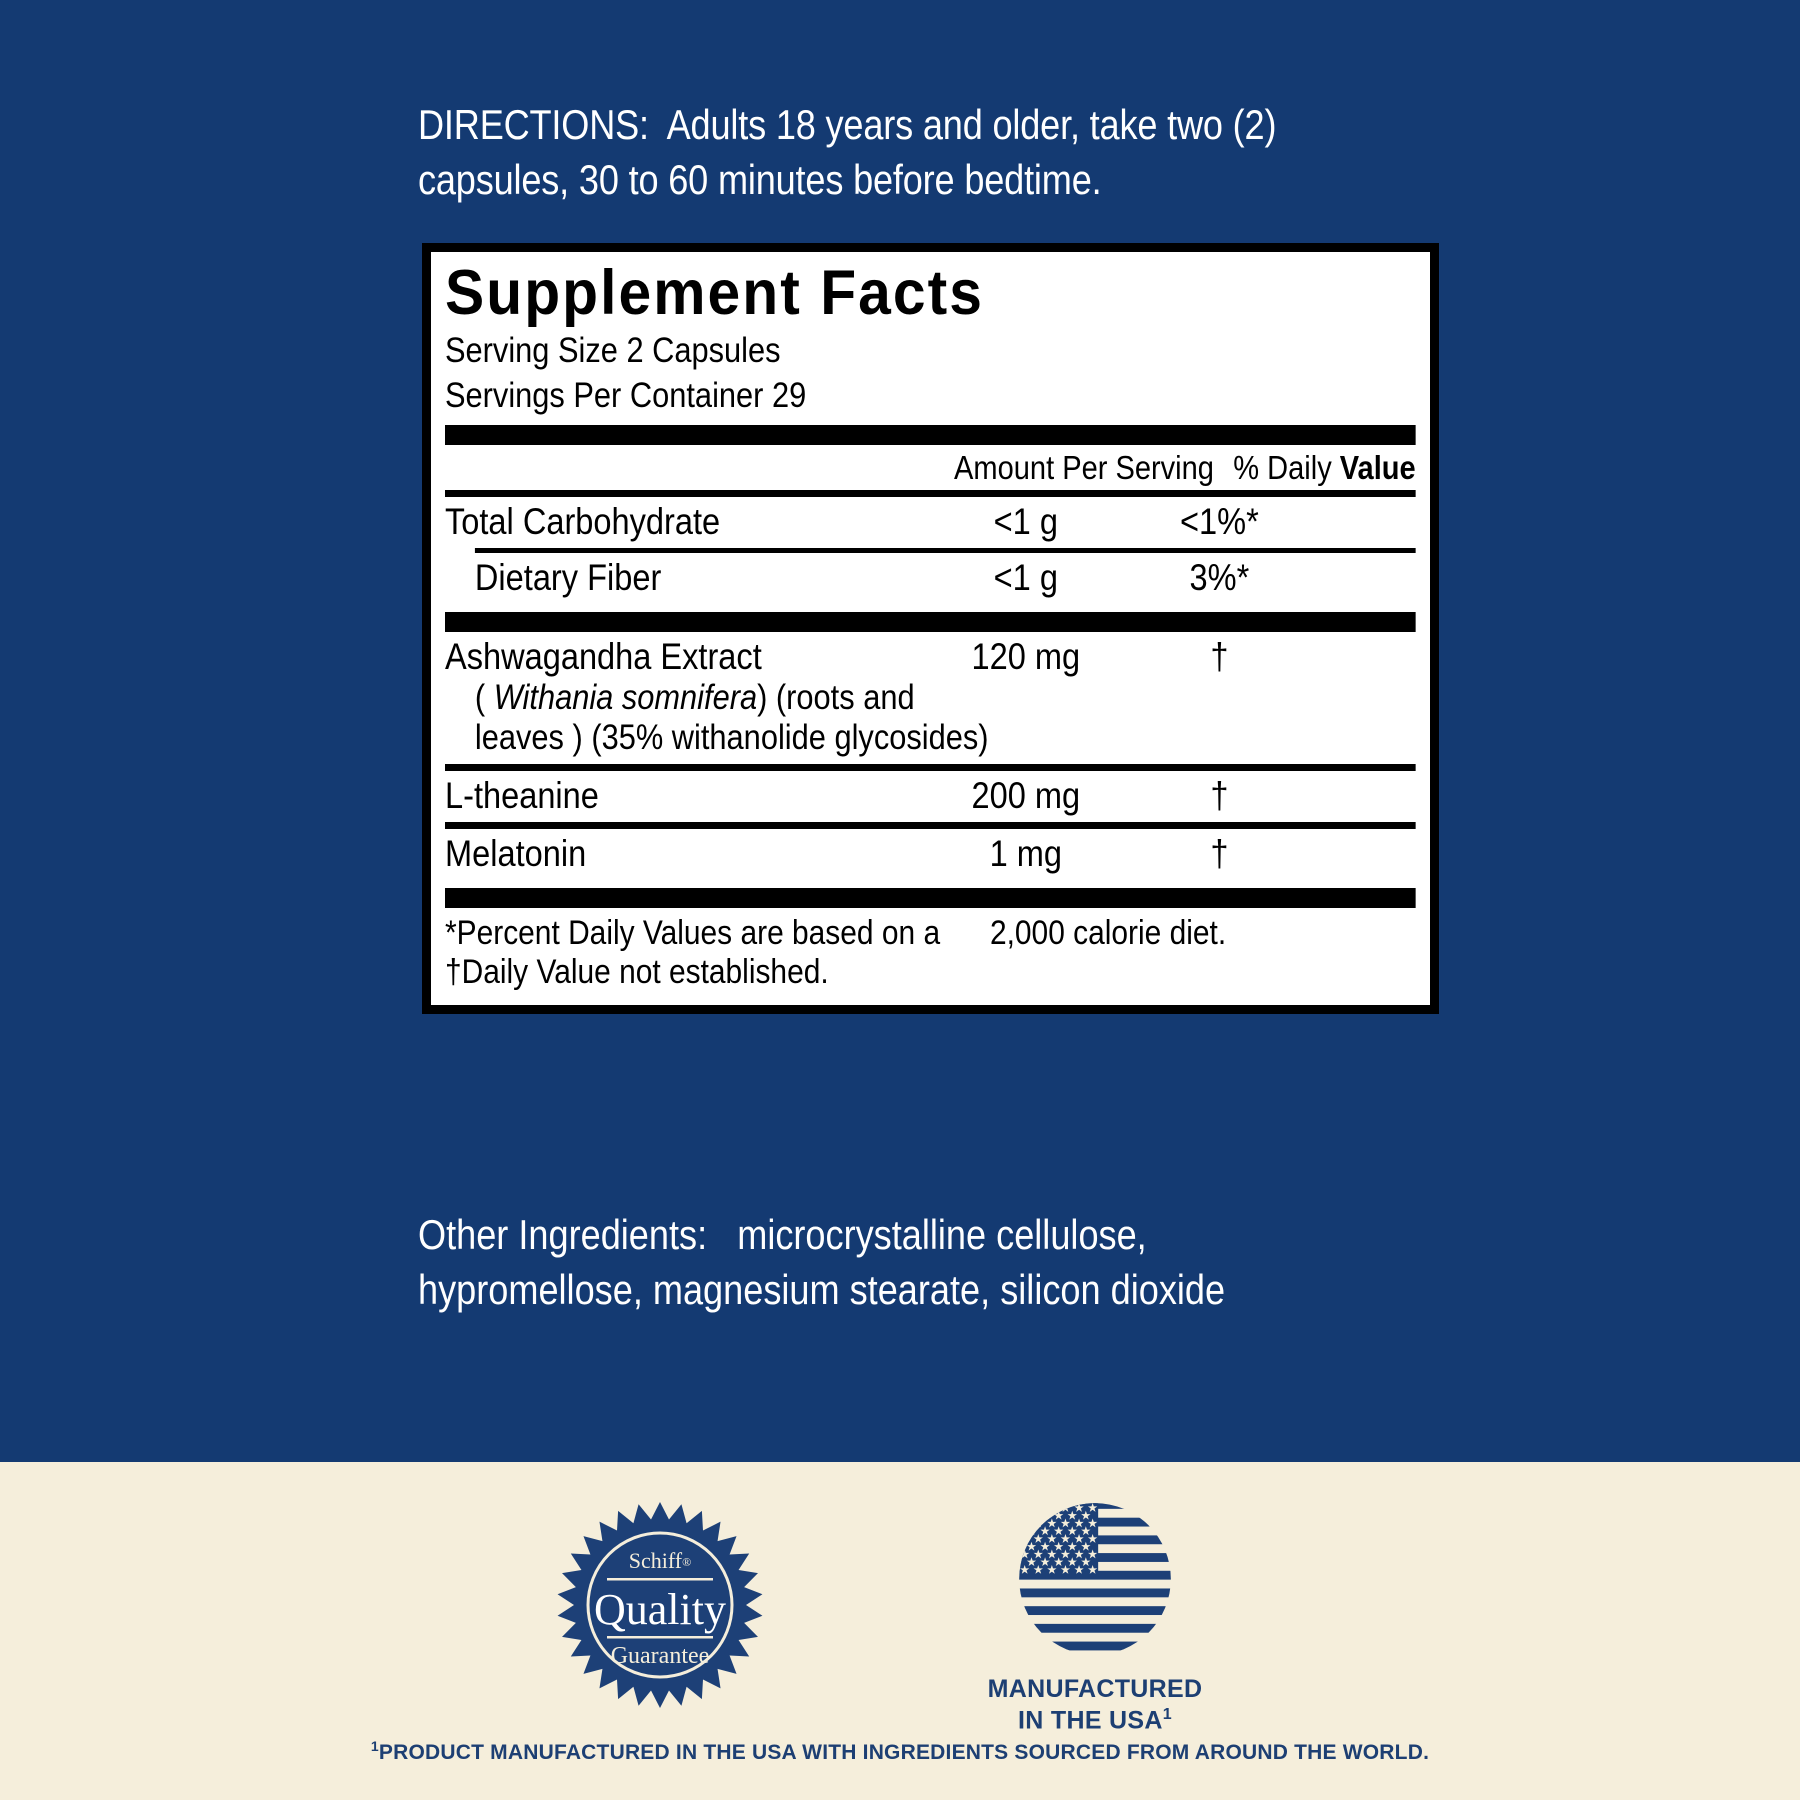 Image resolution: width=1800 pixels, height=1800 pixels. I want to click on seal-main-text: Quality, so click(660, 1609).